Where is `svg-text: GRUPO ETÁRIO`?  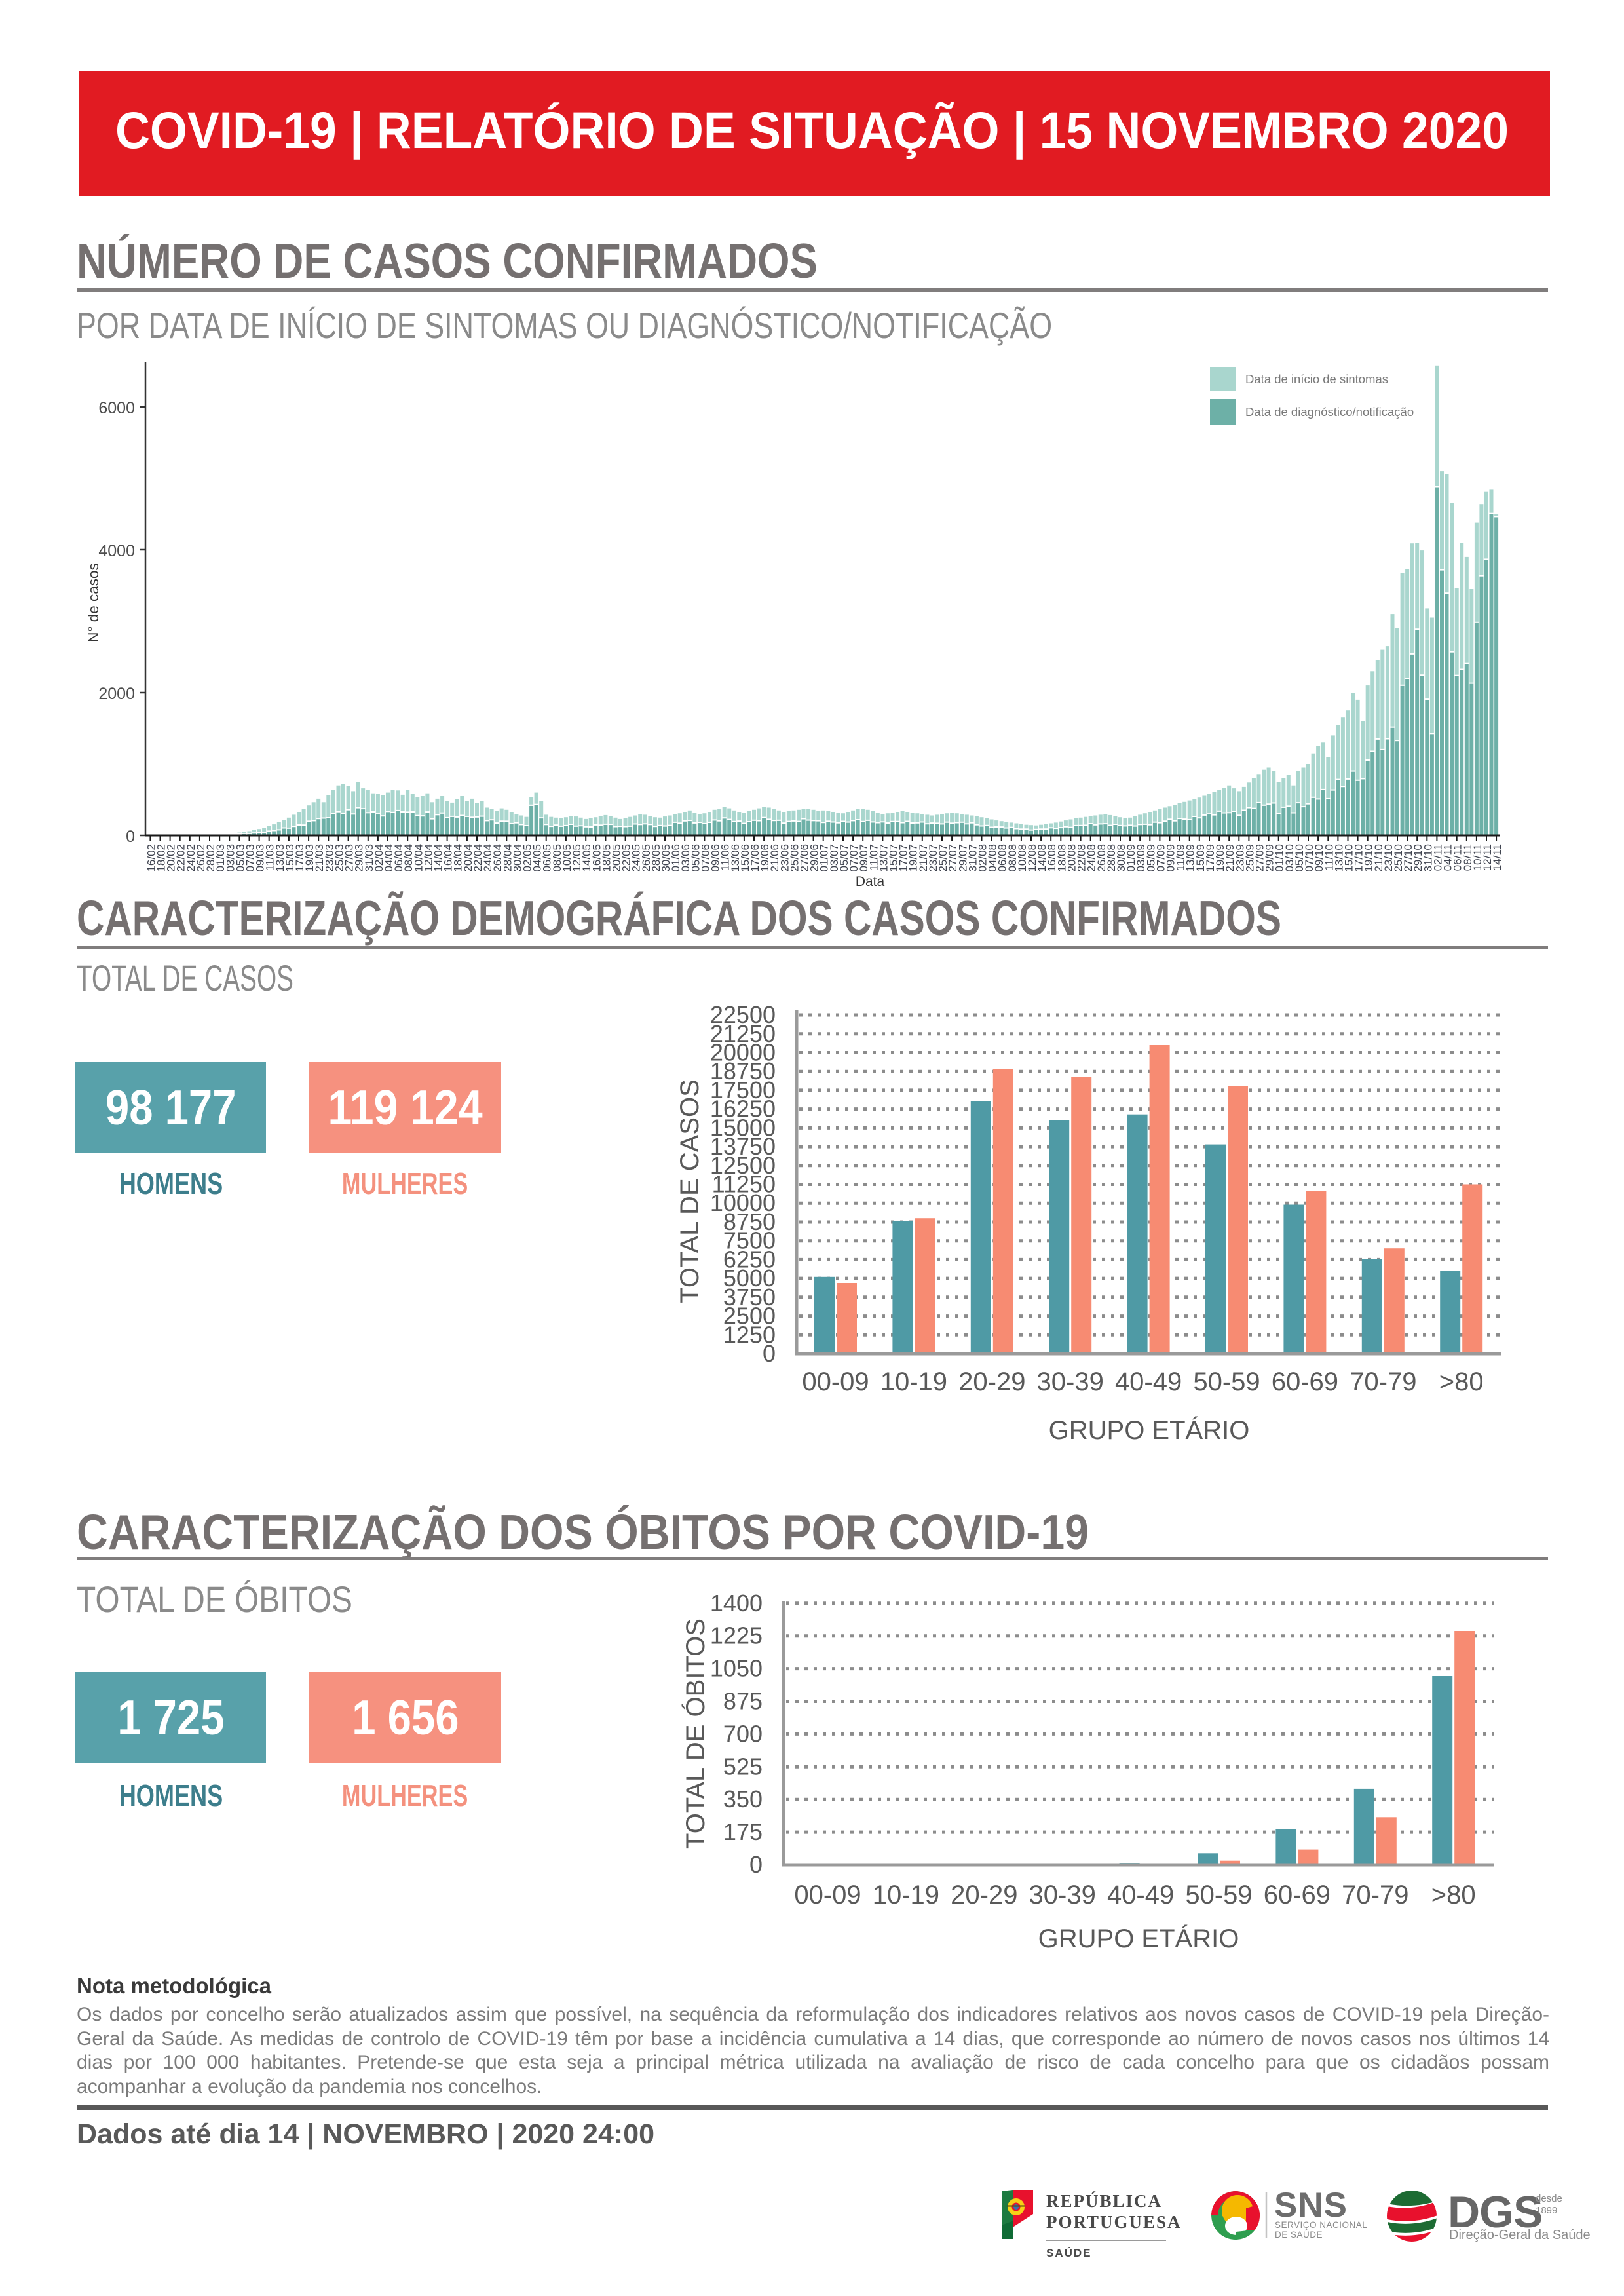 svg-text: GRUPO ETÁRIO is located at coordinates (1149, 1430).